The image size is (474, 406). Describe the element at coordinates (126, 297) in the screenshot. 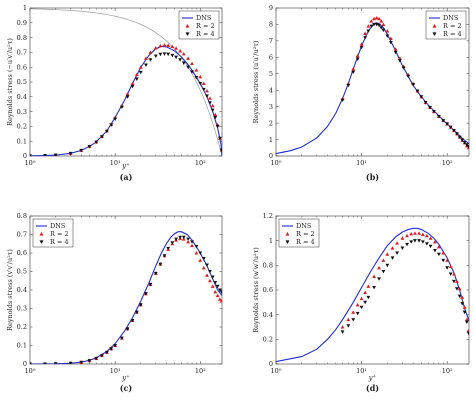

I see `plot-area` at that location.